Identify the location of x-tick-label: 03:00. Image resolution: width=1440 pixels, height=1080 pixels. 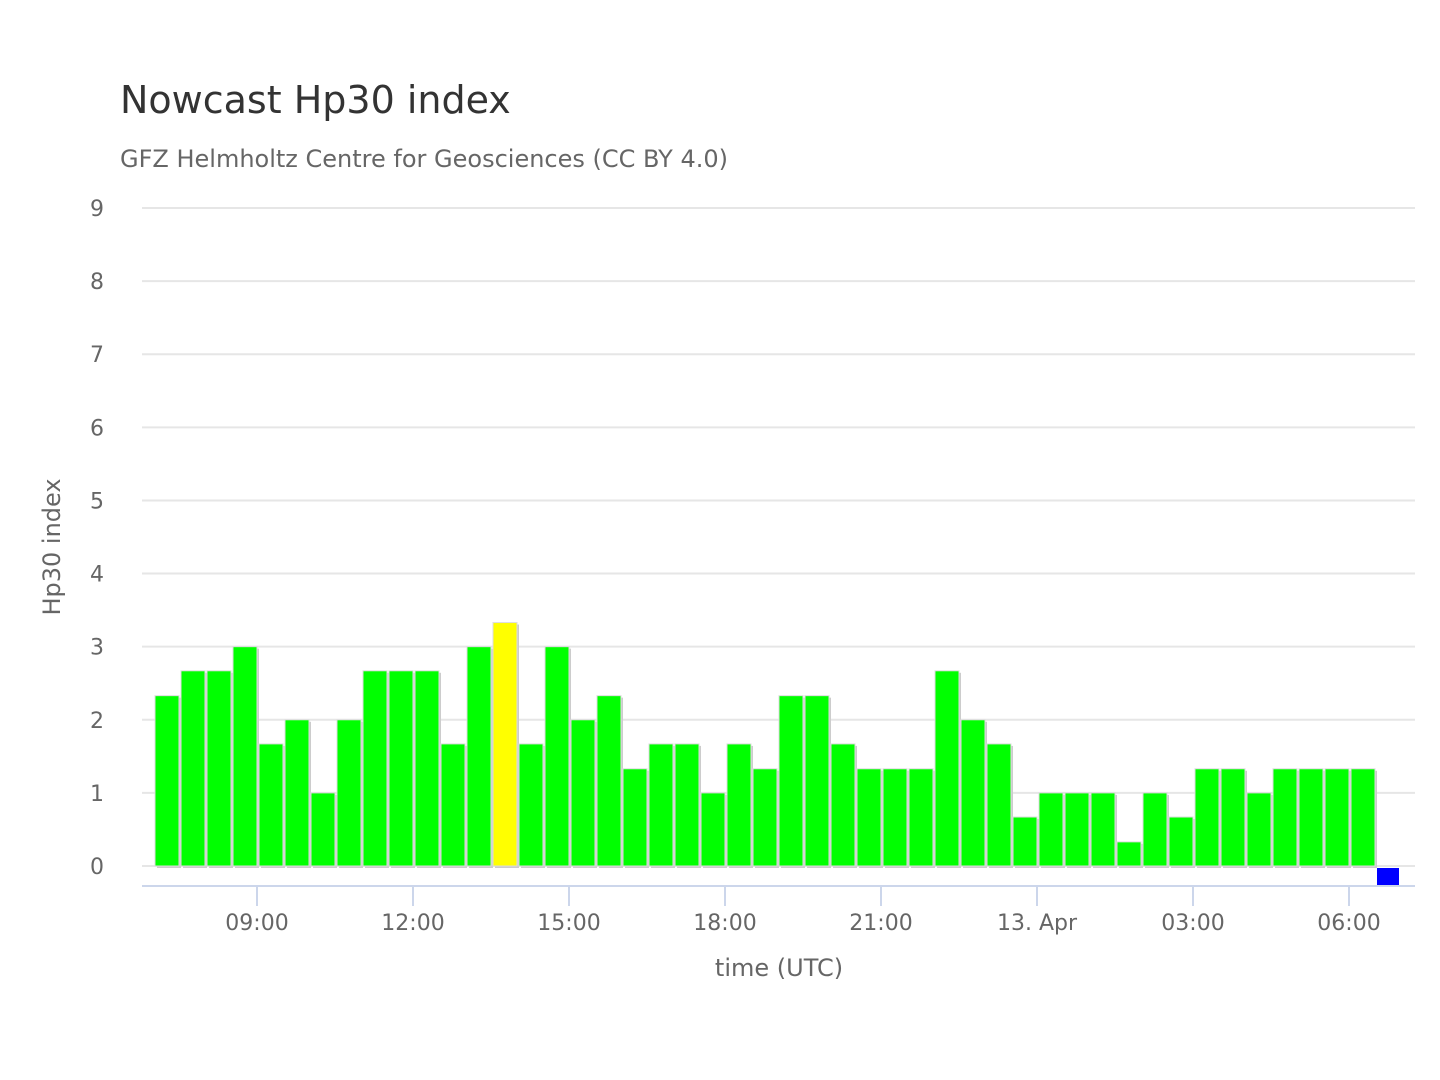
(1192, 923).